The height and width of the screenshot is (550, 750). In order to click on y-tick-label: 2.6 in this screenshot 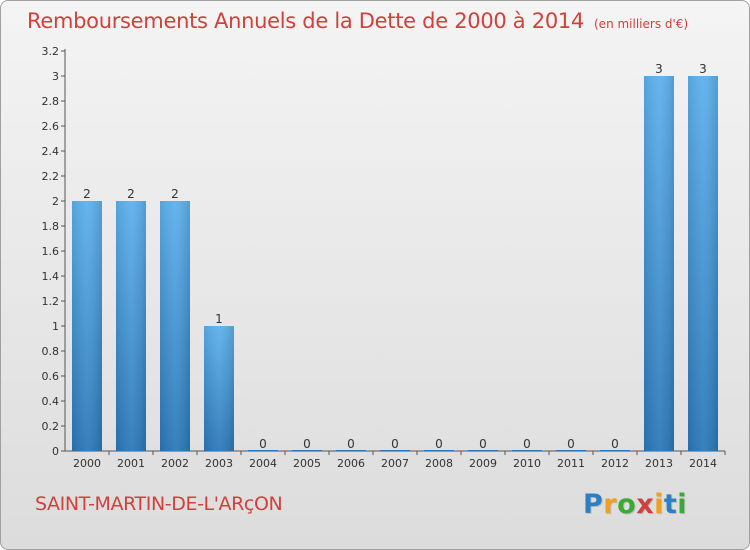, I will do `click(51, 126)`.